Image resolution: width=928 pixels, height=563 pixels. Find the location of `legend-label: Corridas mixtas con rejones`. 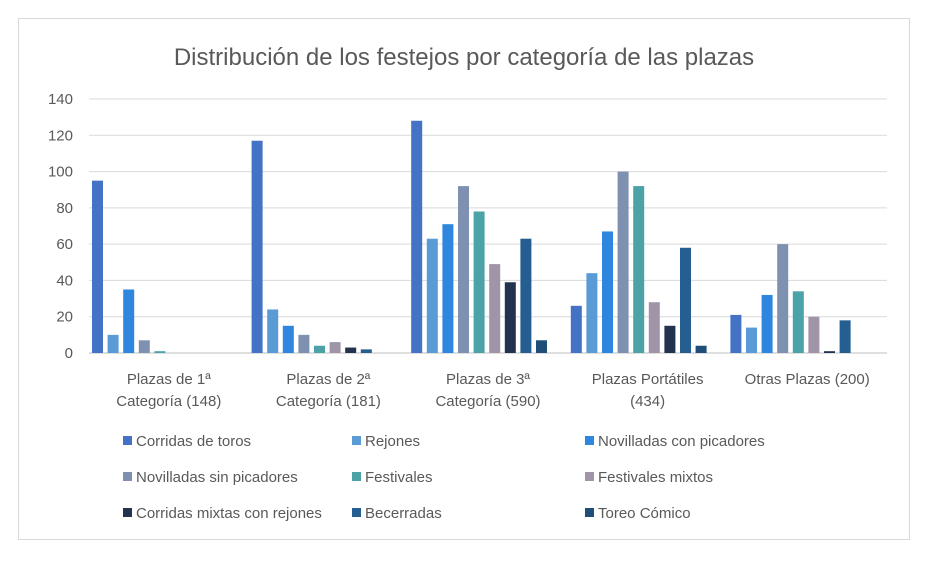

legend-label: Corridas mixtas con rejones is located at coordinates (229, 513).